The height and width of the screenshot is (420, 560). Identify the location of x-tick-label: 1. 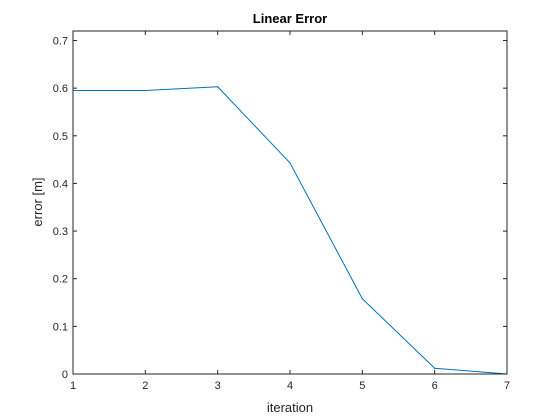
(73, 386).